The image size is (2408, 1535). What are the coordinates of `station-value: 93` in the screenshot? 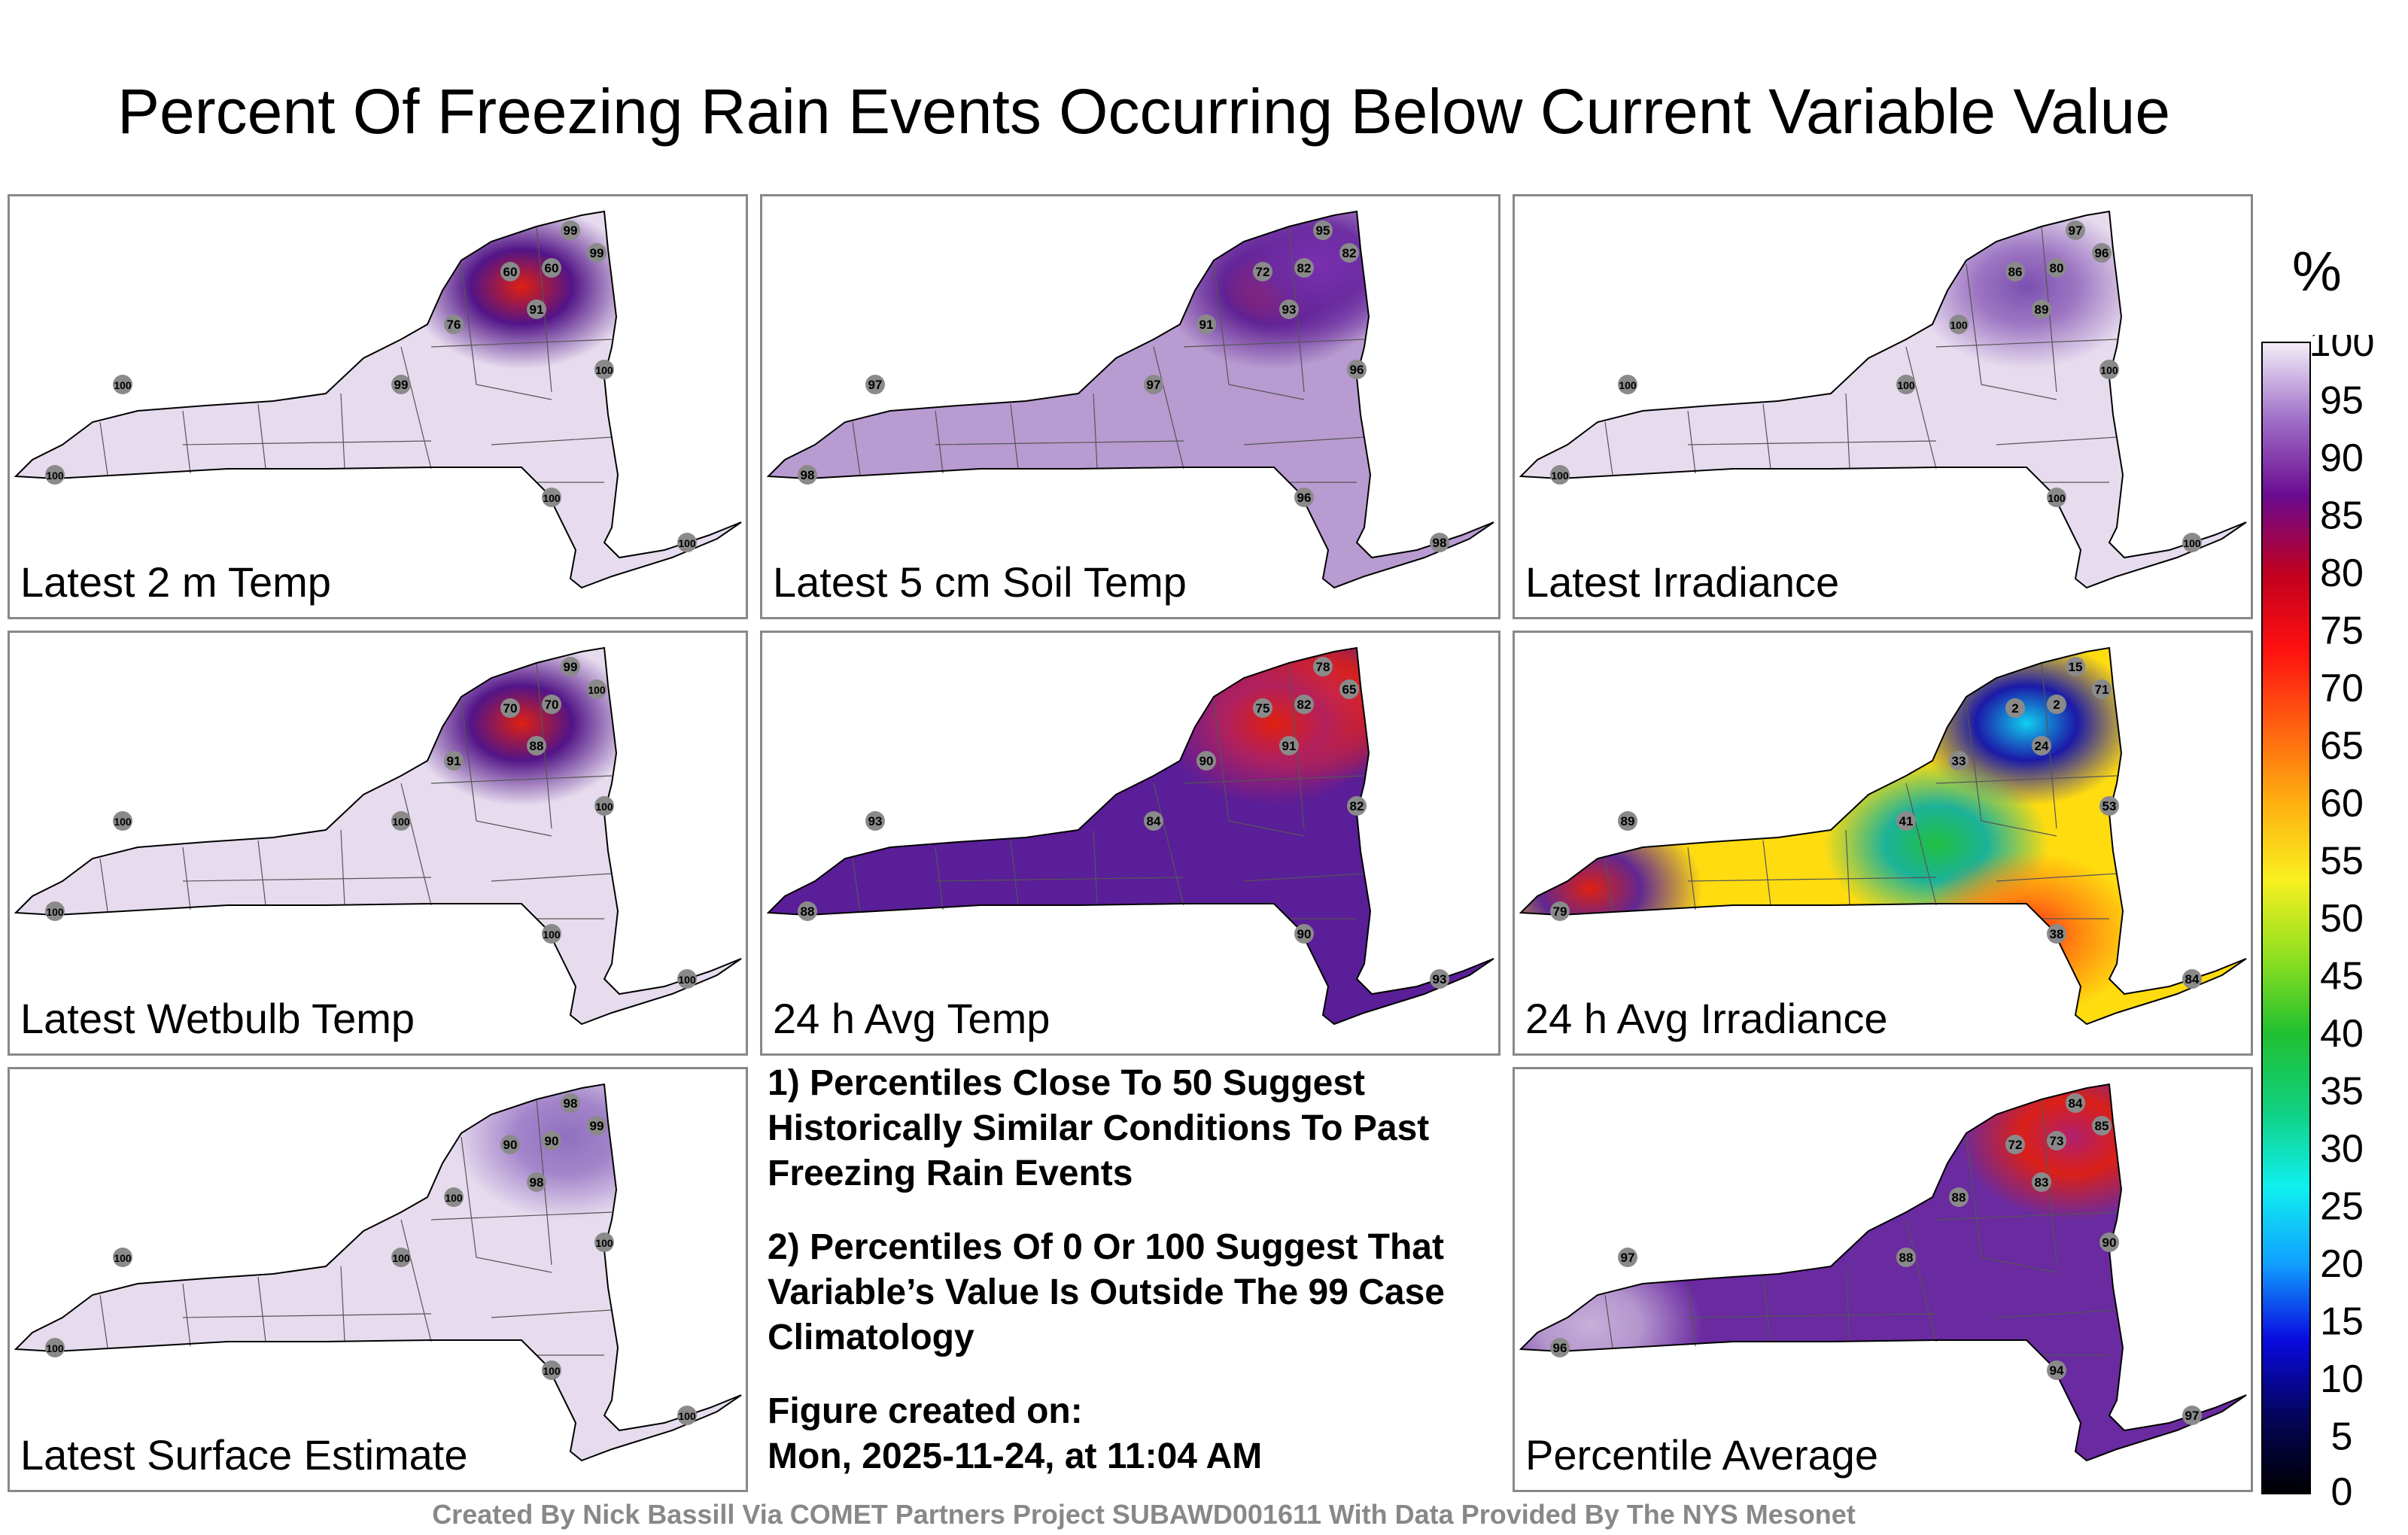 It's located at (875, 821).